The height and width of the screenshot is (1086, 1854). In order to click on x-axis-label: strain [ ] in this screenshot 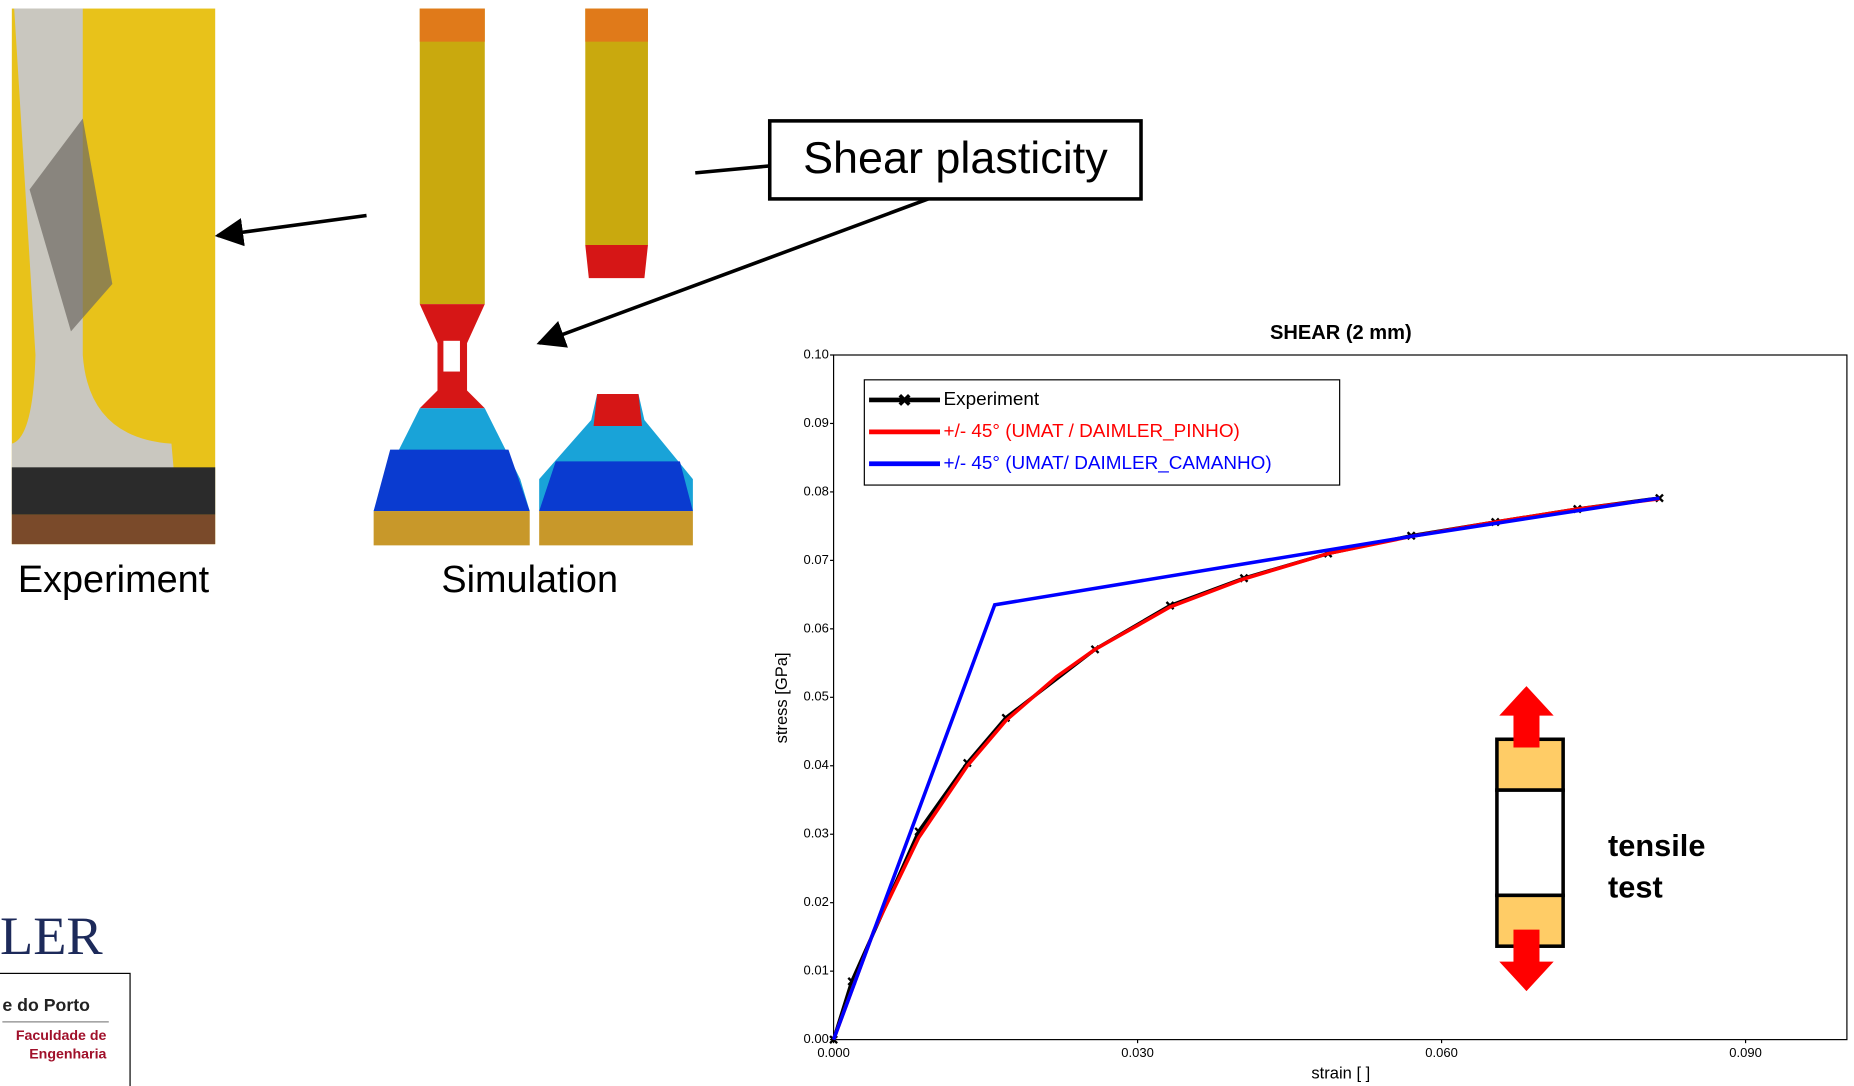, I will do `click(1340, 1072)`.